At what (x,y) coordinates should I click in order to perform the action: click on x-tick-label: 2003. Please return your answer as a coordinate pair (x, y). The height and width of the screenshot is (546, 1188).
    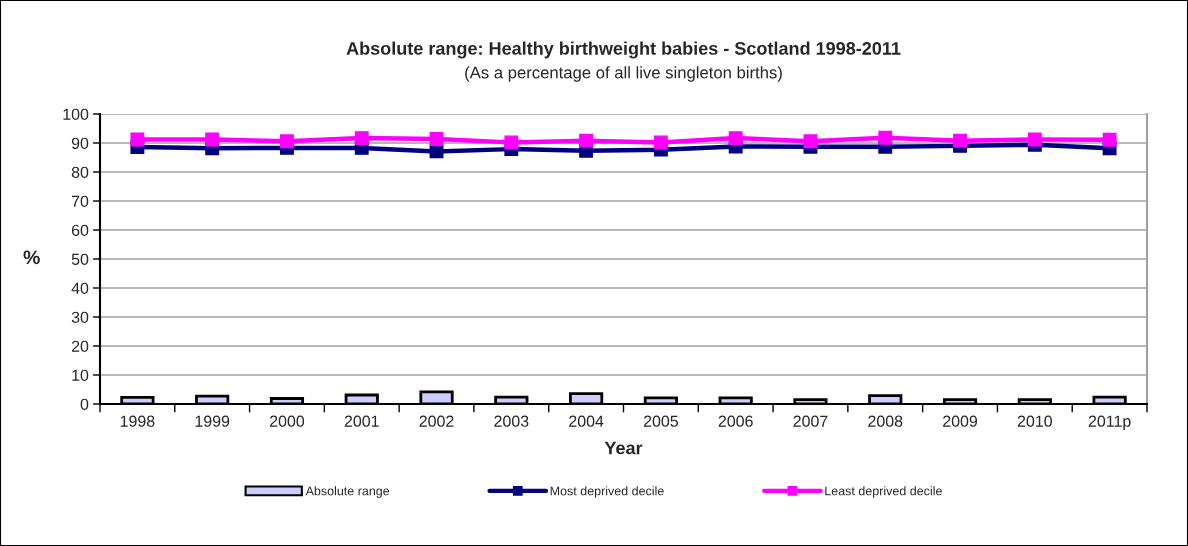
    Looking at the image, I should click on (511, 421).